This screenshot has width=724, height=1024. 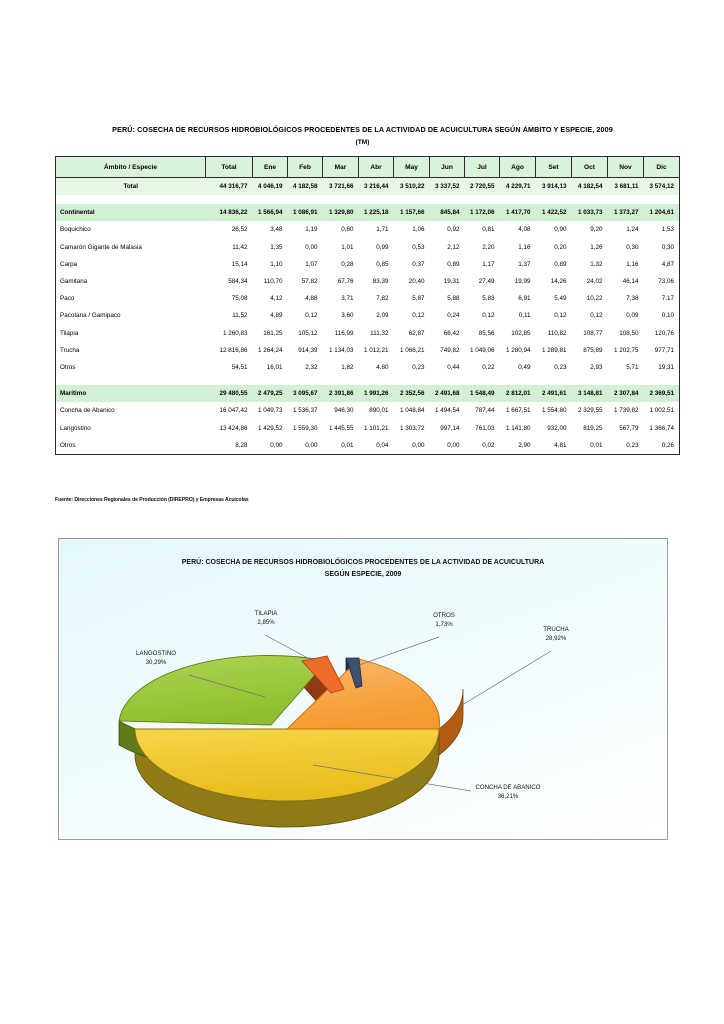 What do you see at coordinates (556, 638) in the screenshot?
I see `callout-trucha-value: 28,92%` at bounding box center [556, 638].